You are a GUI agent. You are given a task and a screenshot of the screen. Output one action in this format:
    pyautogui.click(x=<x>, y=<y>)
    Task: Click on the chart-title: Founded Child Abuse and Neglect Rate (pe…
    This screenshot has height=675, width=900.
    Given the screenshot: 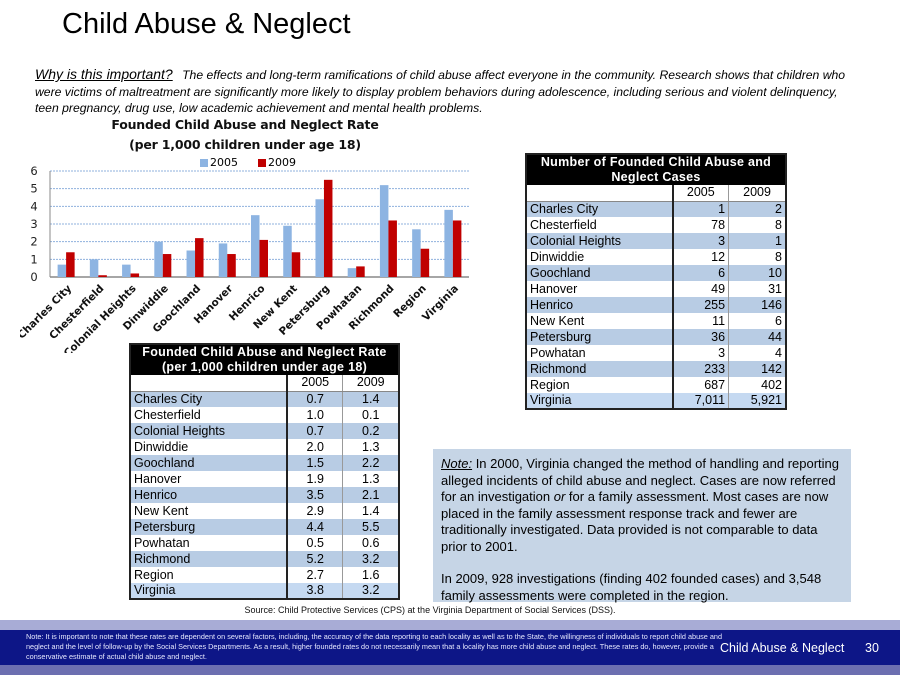 What is the action you would take?
    pyautogui.click(x=245, y=135)
    